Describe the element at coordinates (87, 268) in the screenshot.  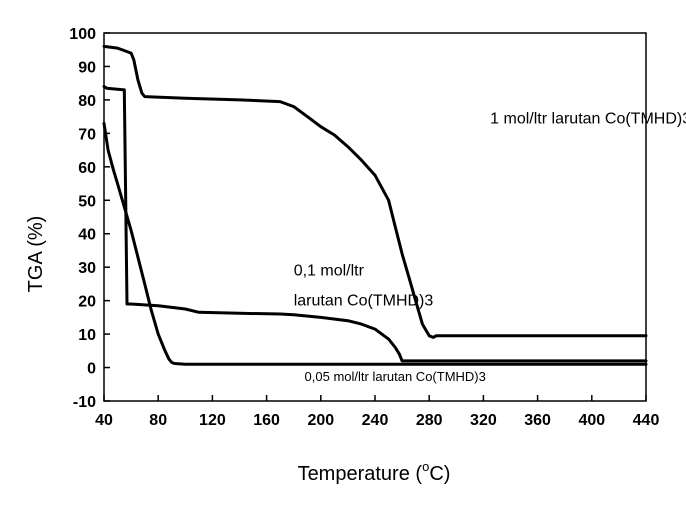
I see `y-tick-label: 30` at that location.